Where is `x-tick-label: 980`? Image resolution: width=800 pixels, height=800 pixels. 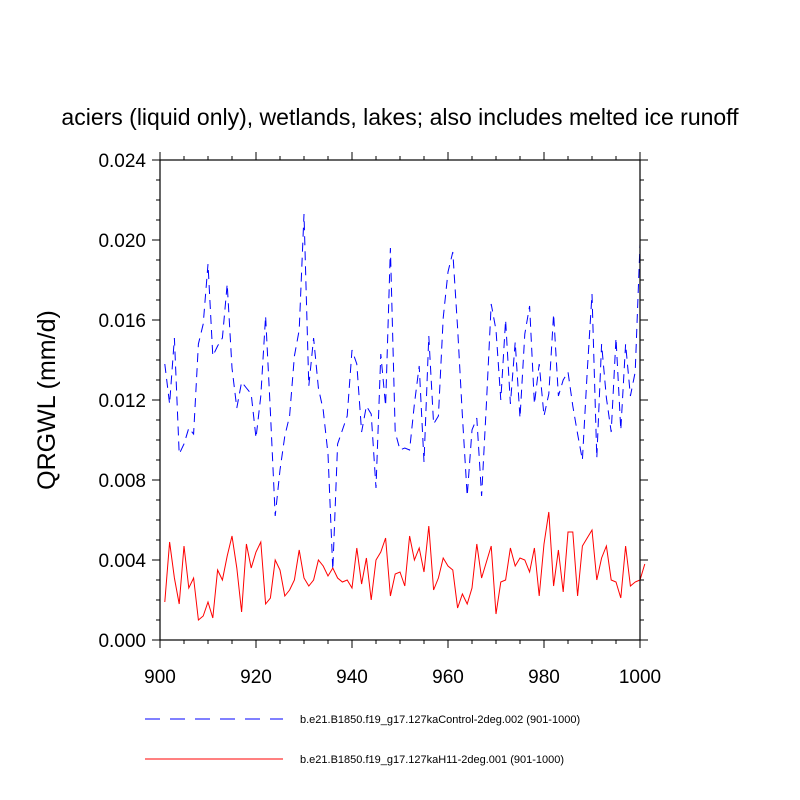 x-tick-label: 980 is located at coordinates (544, 677).